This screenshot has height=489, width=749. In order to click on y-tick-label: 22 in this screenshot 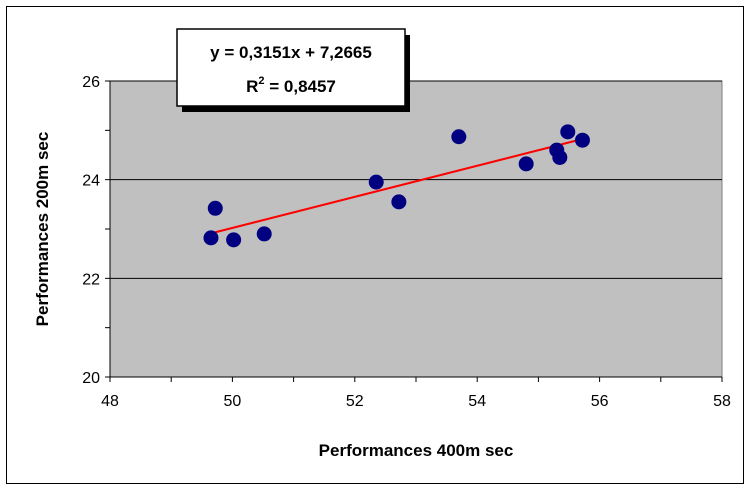, I will do `click(91, 279)`.